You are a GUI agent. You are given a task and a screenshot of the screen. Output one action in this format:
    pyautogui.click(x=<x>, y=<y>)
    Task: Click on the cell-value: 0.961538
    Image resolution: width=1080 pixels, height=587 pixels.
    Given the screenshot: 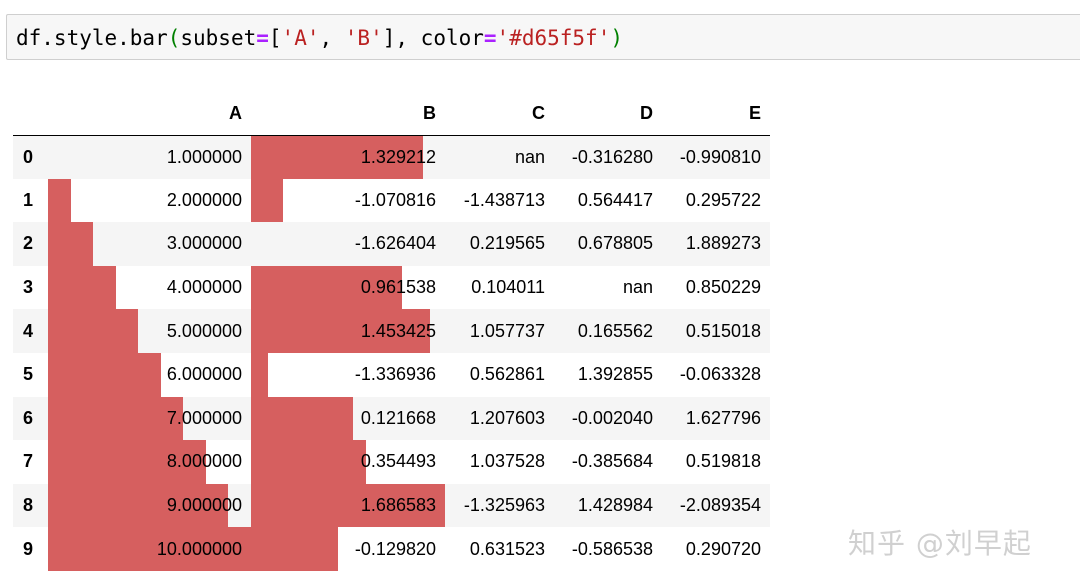 What is the action you would take?
    pyautogui.click(x=398, y=287)
    